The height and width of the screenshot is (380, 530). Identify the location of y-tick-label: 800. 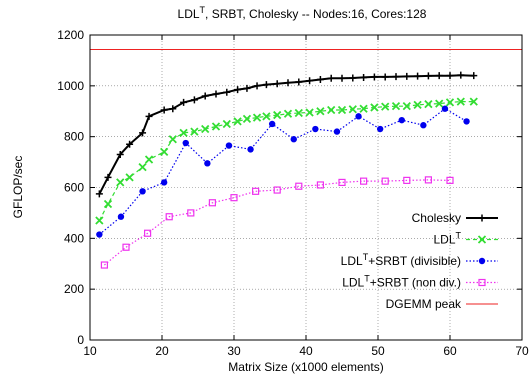
(74, 137).